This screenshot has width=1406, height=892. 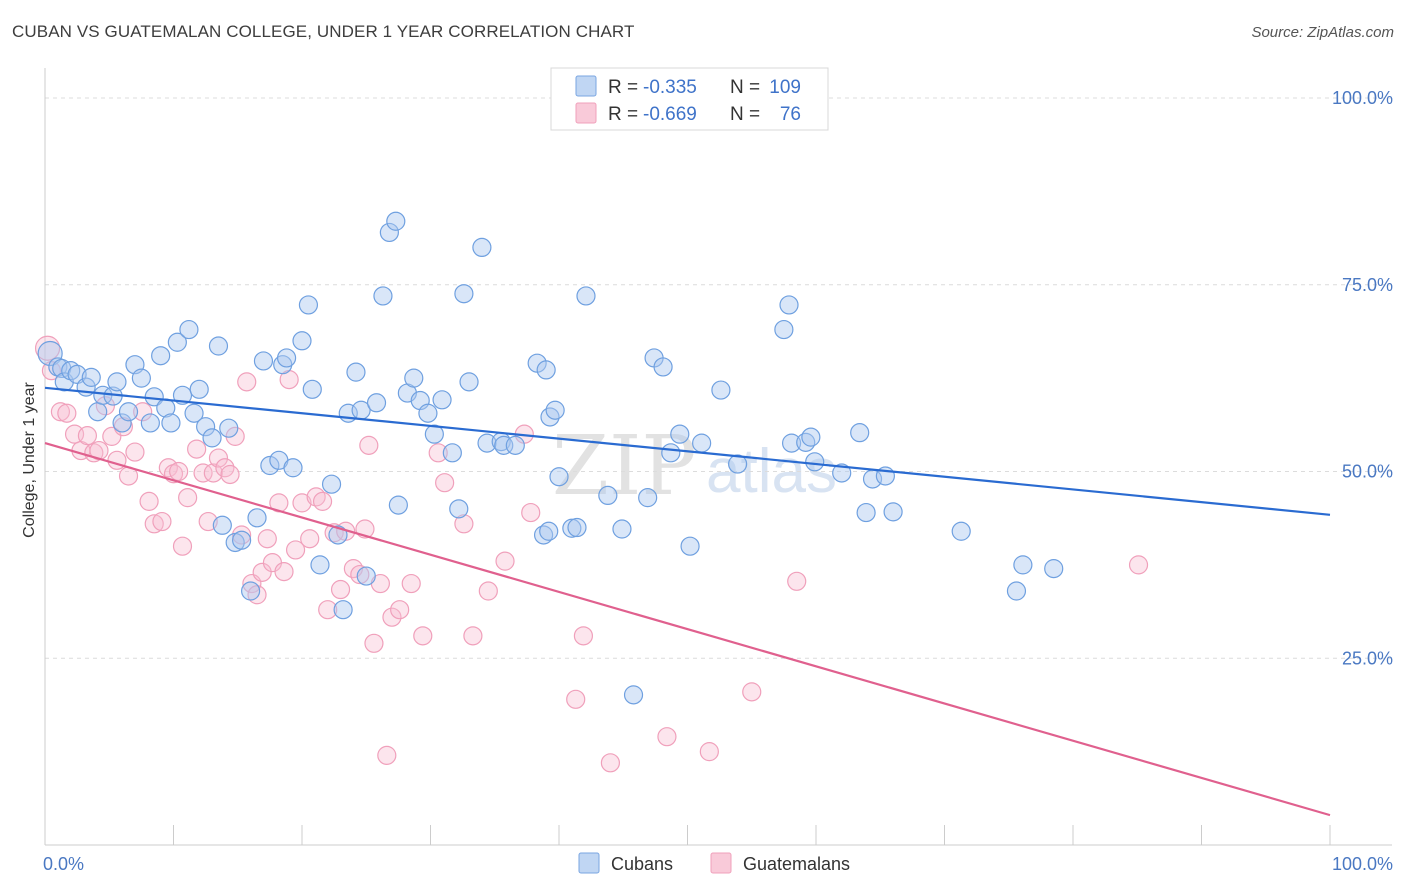 What do you see at coordinates (589, 863) in the screenshot?
I see `bottom-legend-swatch-cubans` at bounding box center [589, 863].